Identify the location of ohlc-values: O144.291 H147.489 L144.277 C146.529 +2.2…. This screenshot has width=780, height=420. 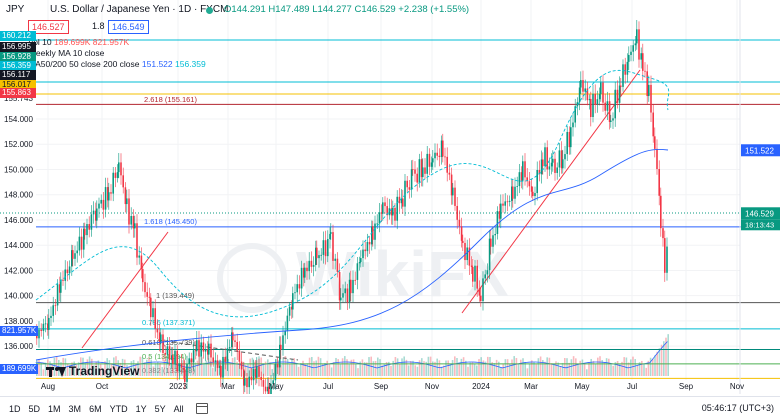
(347, 9).